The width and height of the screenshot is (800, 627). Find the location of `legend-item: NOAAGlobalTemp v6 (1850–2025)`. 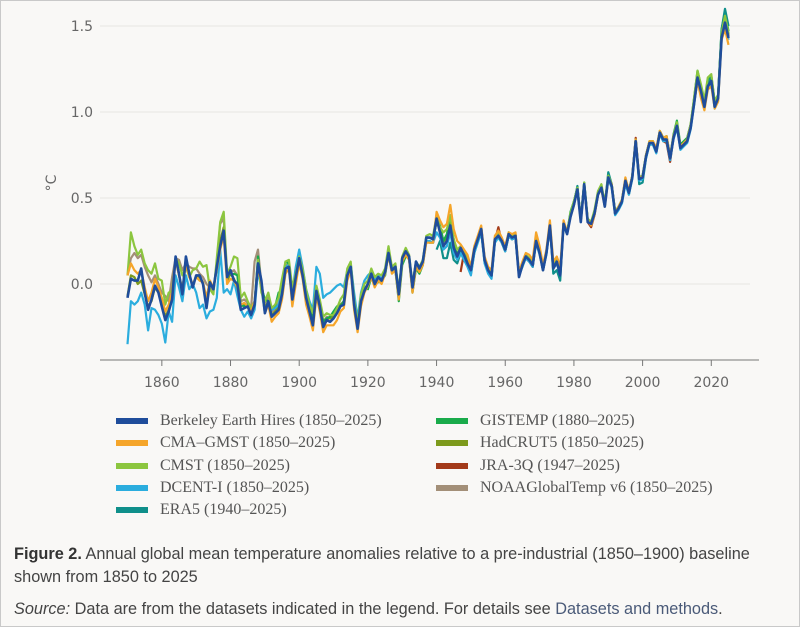

legend-item: NOAAGlobalTemp v6 (1850–2025) is located at coordinates (574, 488).